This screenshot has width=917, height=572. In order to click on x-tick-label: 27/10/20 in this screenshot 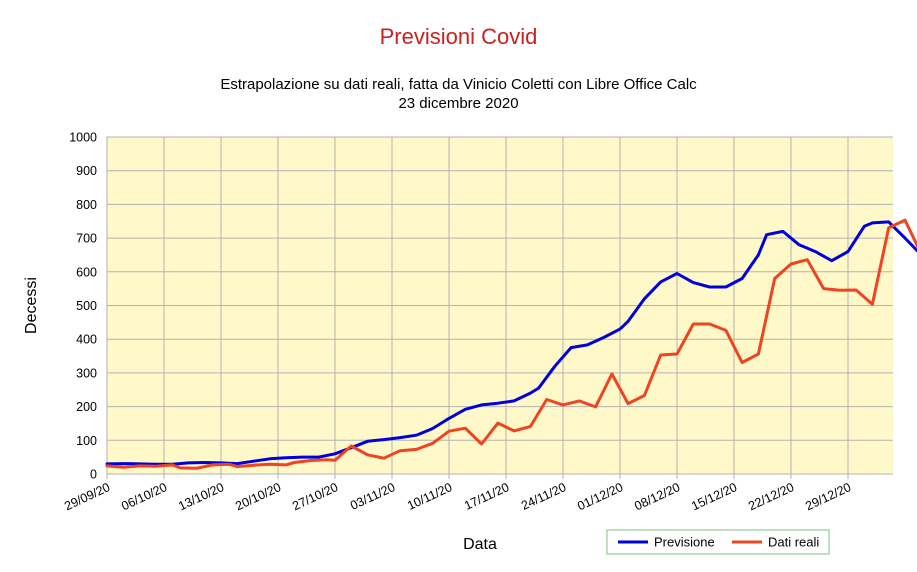, I will do `click(315, 496)`.